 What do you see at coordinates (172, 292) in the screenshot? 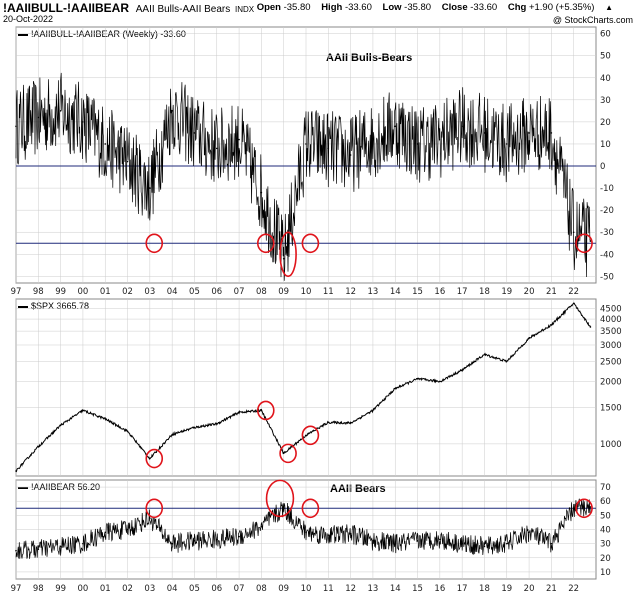
I see `x-tick-label: 04` at bounding box center [172, 292].